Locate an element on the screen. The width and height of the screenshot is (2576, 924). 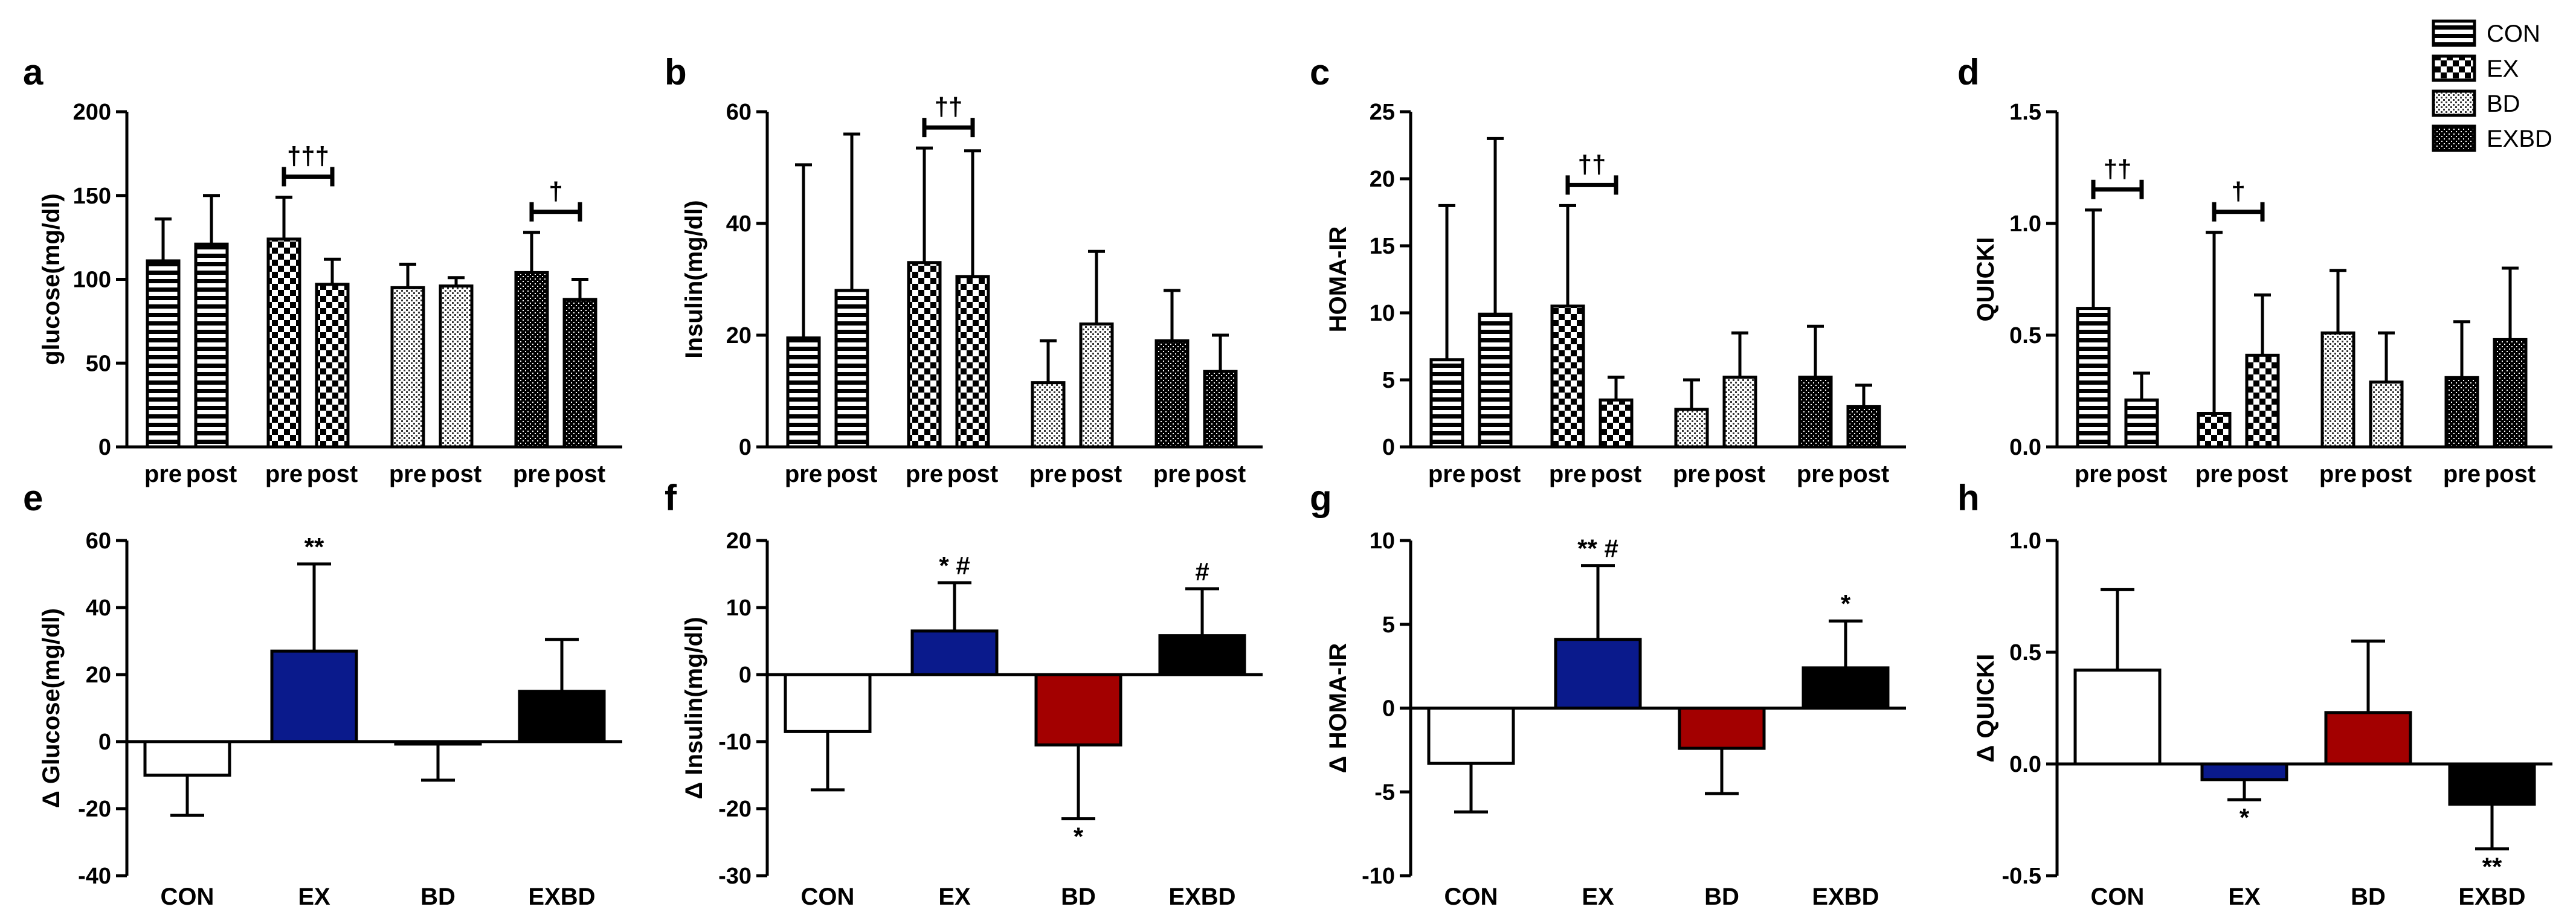
y-tick-label: -10 is located at coordinates (735, 742).